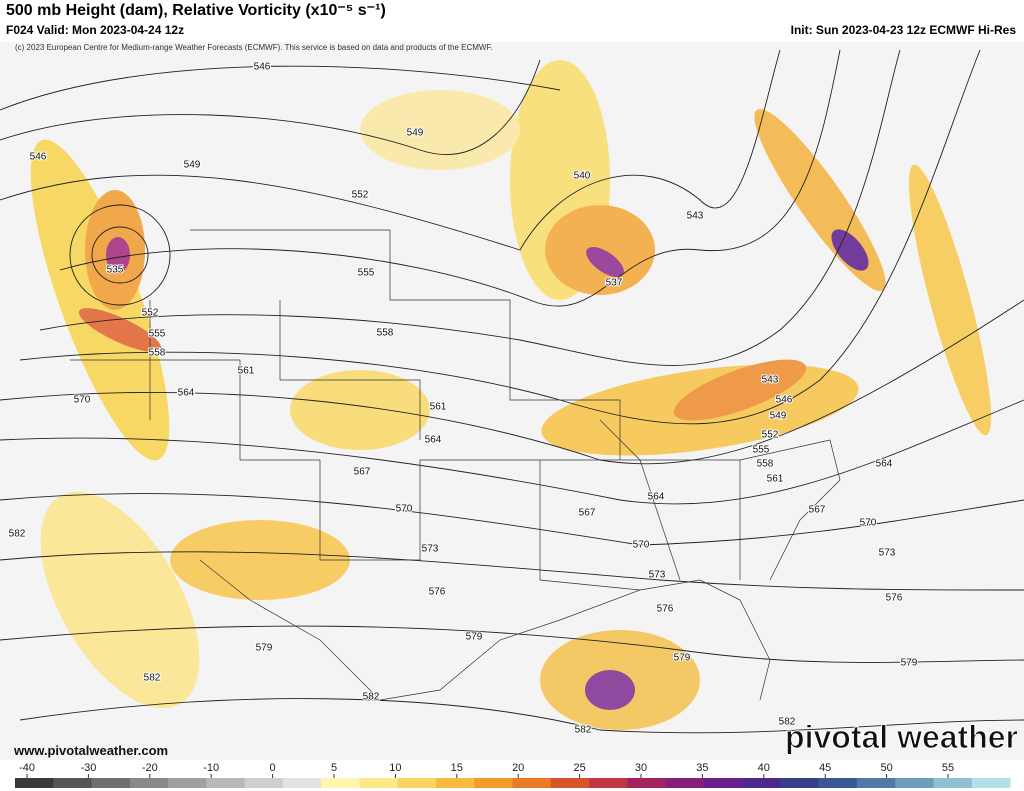 The image size is (1024, 791). Describe the element at coordinates (513, 775) in the screenshot. I see `colorbar: -40 -30 -20 -10 0 5 10 15 20 25 30 35 40 45 50 55` at that location.